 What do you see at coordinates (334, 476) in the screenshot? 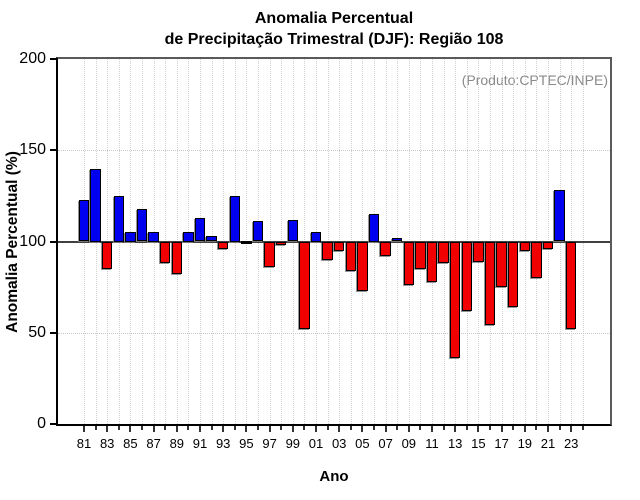
I see `x-axis-label: Ano` at bounding box center [334, 476].